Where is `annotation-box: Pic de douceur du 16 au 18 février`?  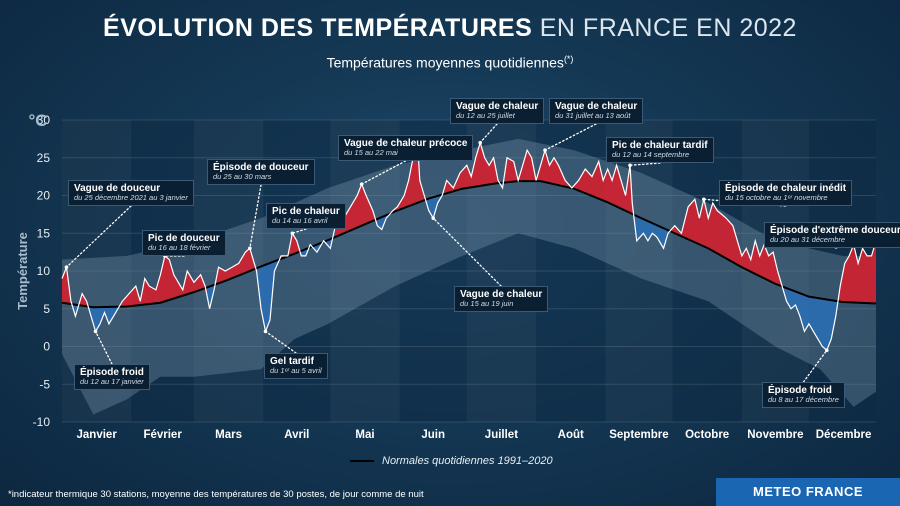
annotation-box: Pic de douceur du 16 au 18 février is located at coordinates (184, 243).